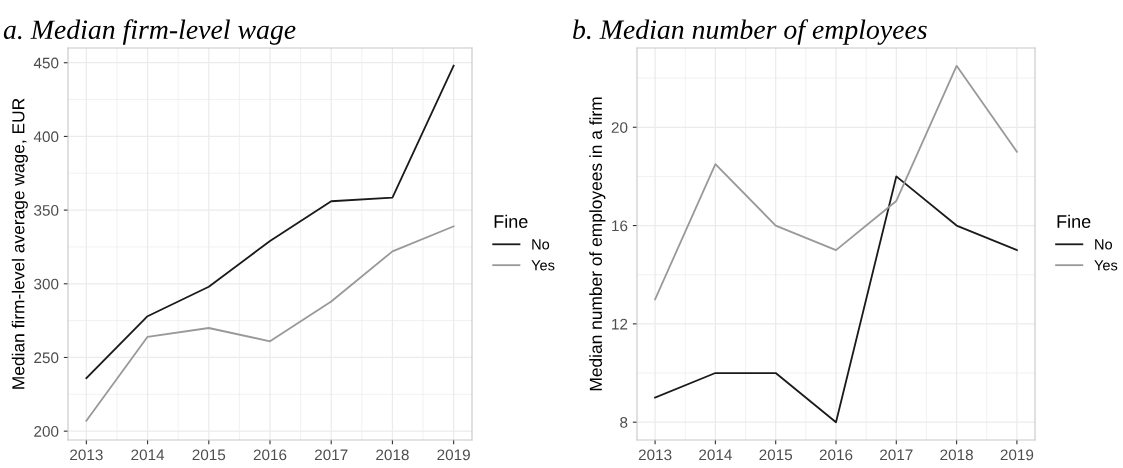 The image size is (1123, 468). What do you see at coordinates (46, 431) in the screenshot?
I see `y-tick-label: 200` at bounding box center [46, 431].